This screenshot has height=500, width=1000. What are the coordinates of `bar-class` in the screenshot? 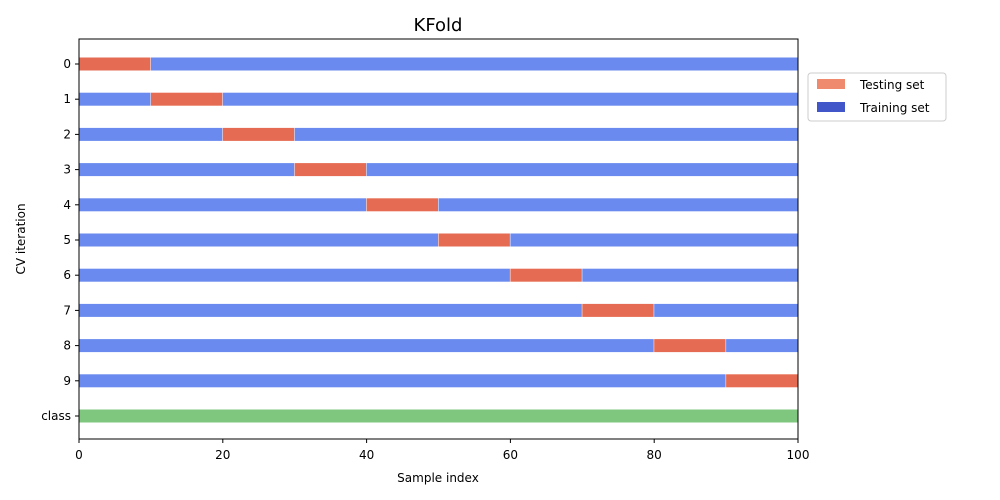 It's located at (438, 416).